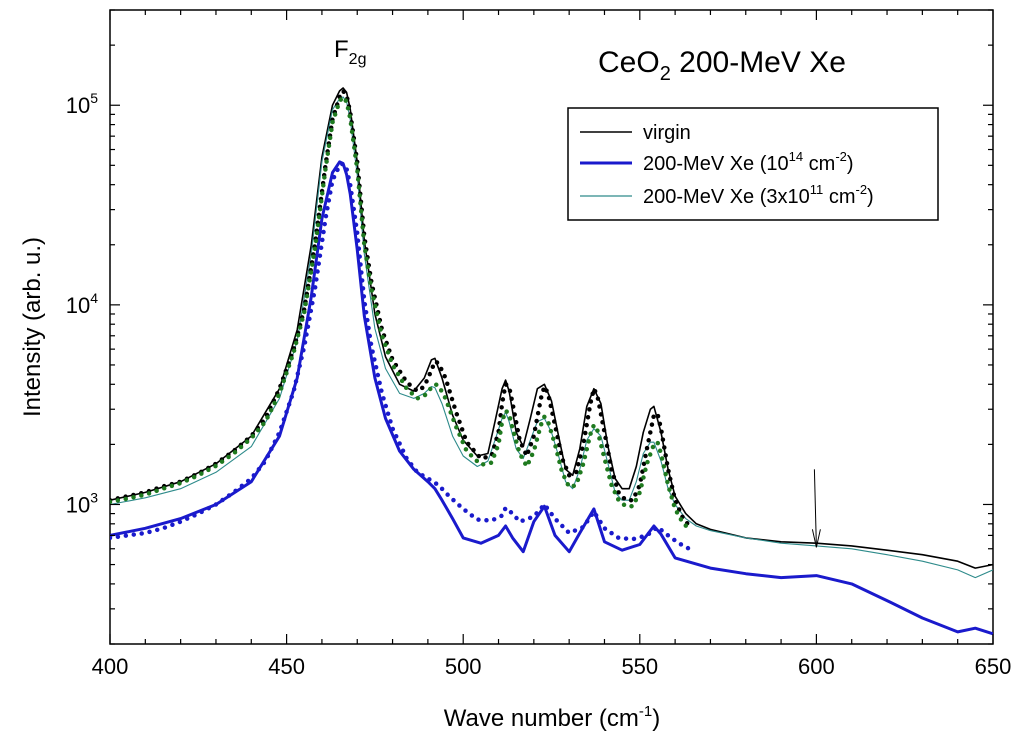  What do you see at coordinates (82, 104) in the screenshot?
I see `y-tick-label: 10⁵` at bounding box center [82, 104].